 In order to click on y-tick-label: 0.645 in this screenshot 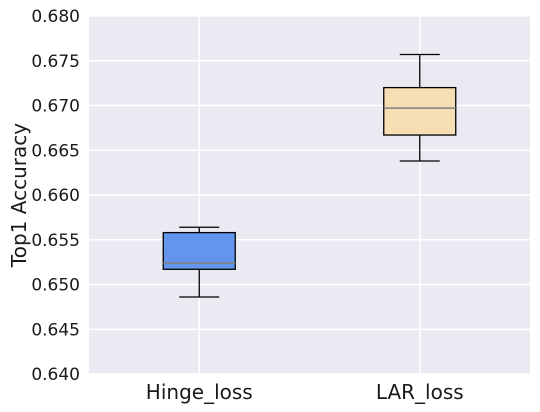, I will do `click(55, 330)`.